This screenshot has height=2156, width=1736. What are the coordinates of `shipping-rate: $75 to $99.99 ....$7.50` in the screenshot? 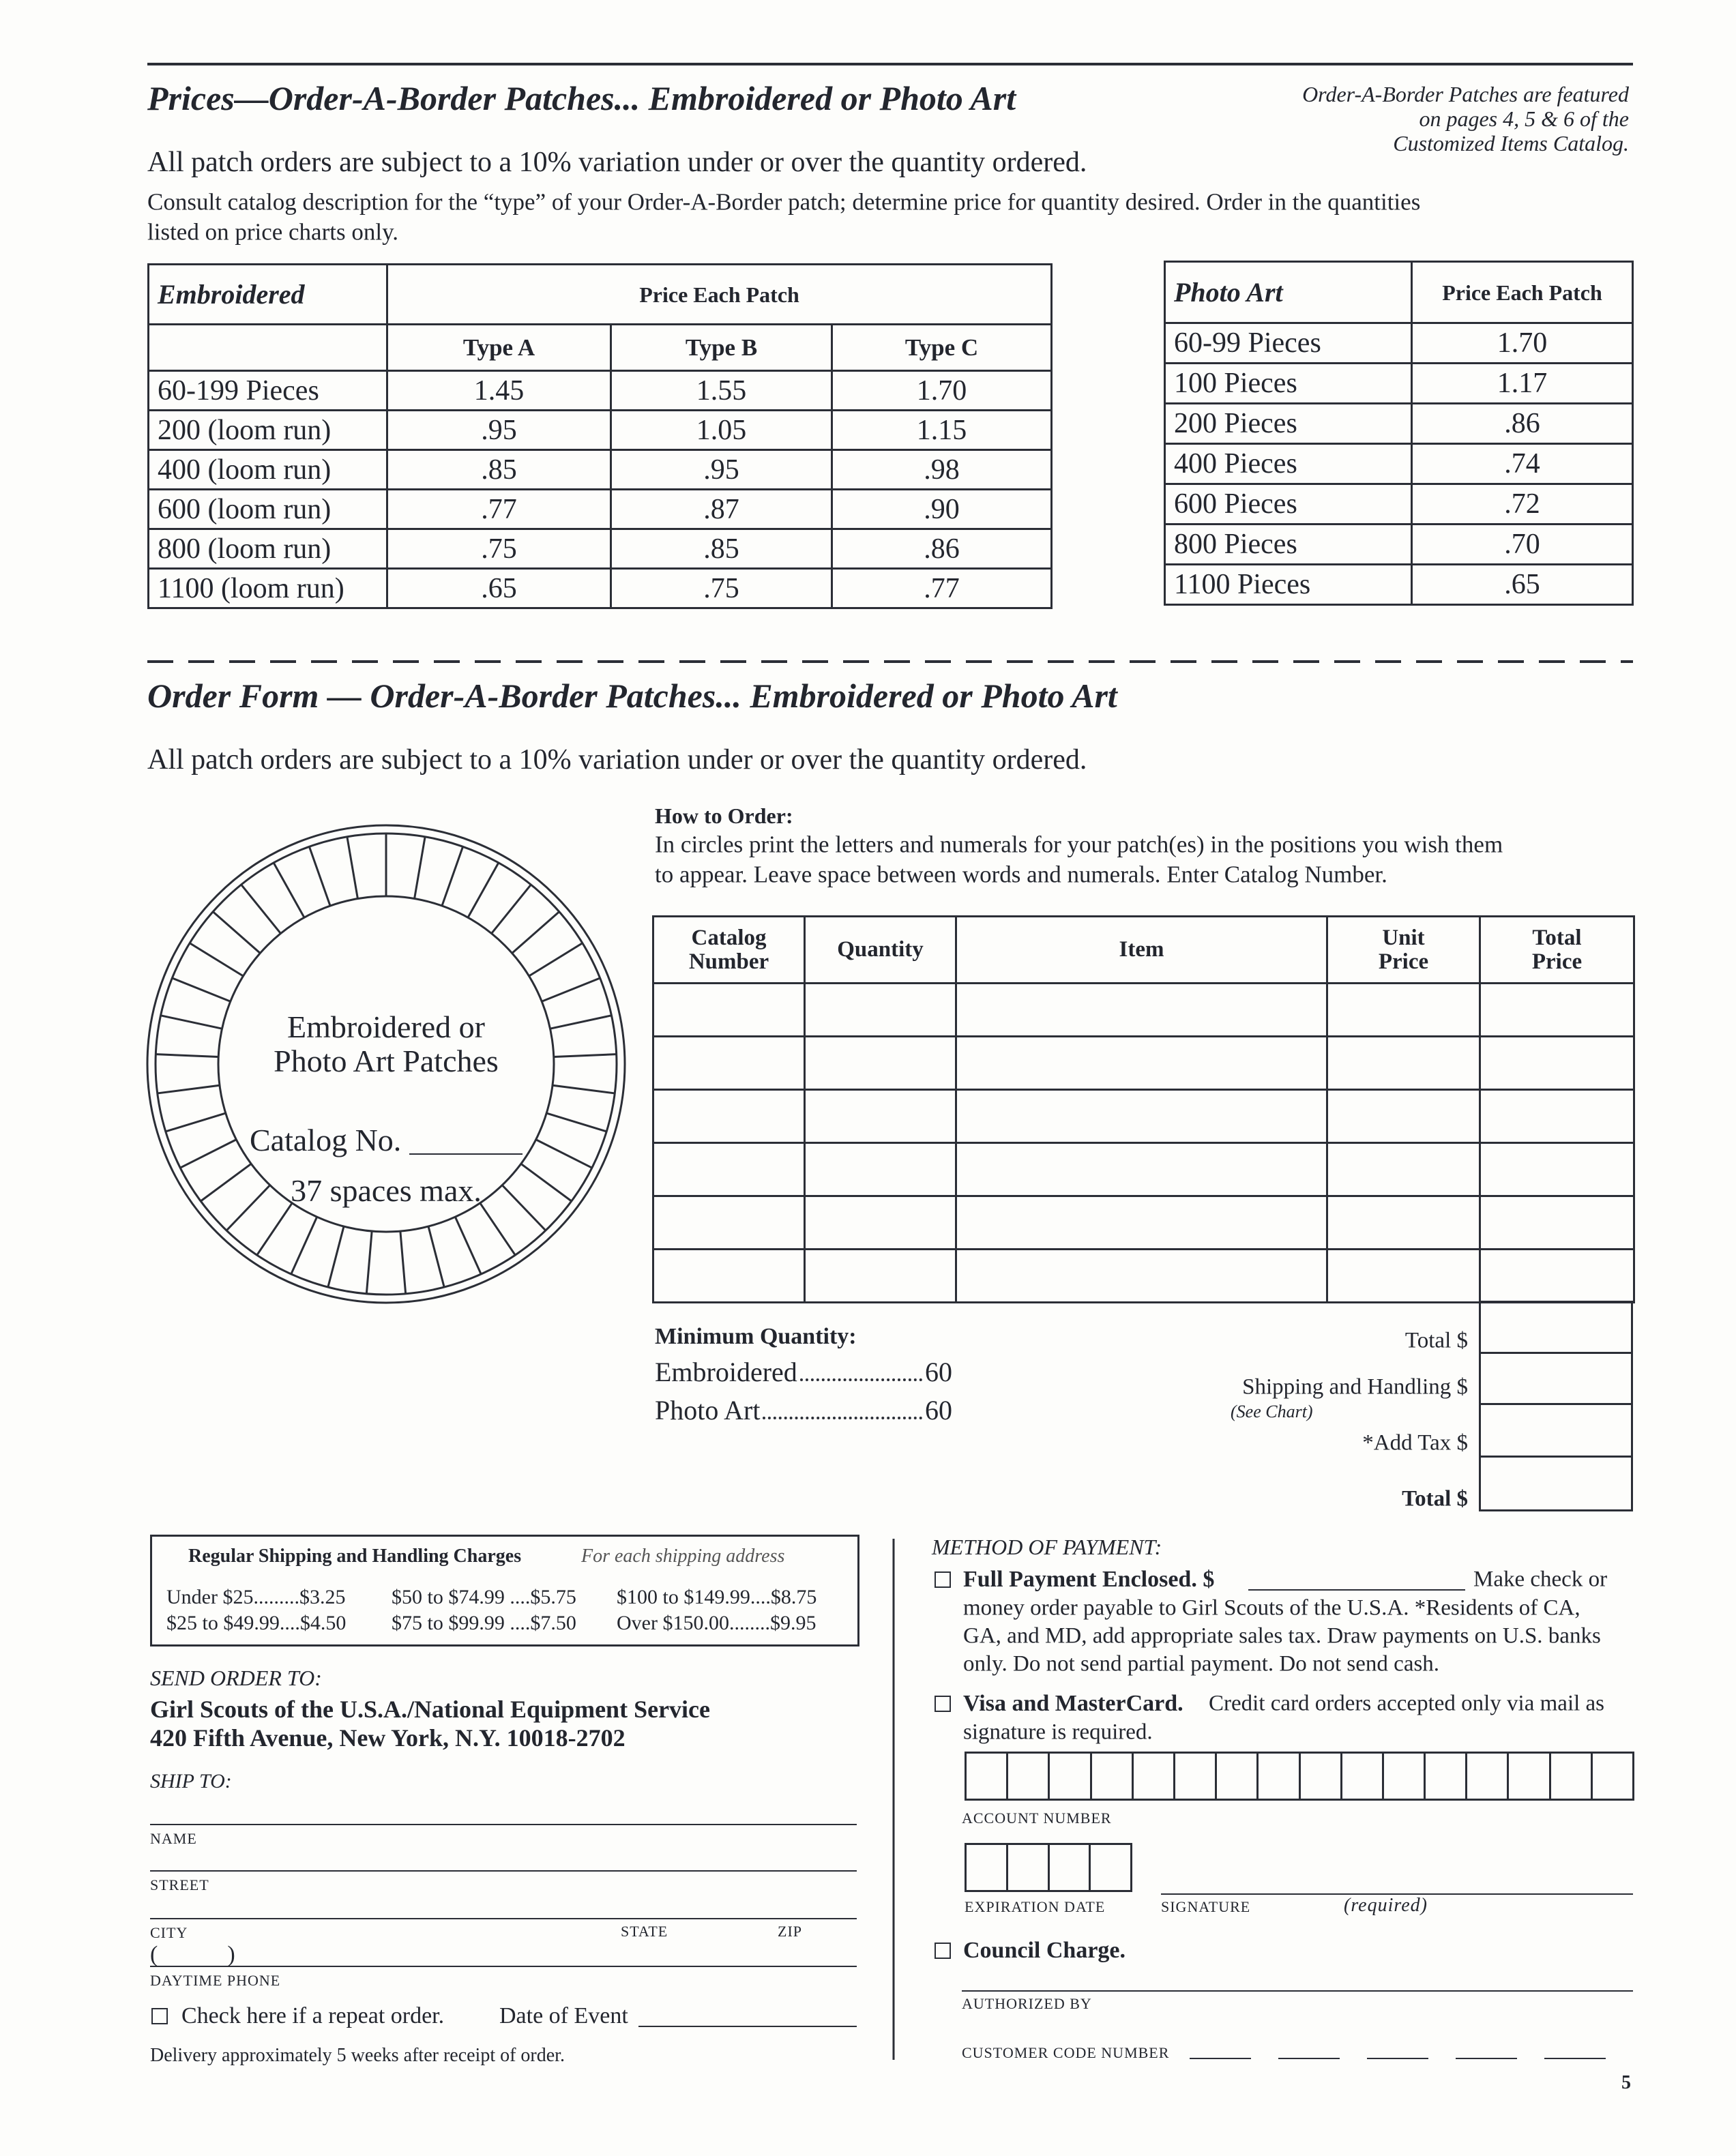 It's located at (484, 1623).